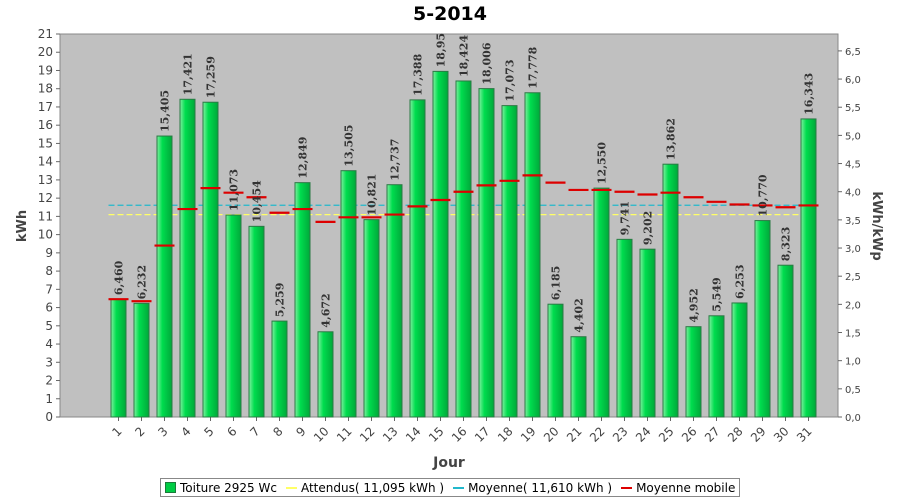  What do you see at coordinates (372, 487) in the screenshot?
I see `legend-label-expected: Attendus( 11,095 kWh )` at bounding box center [372, 487].